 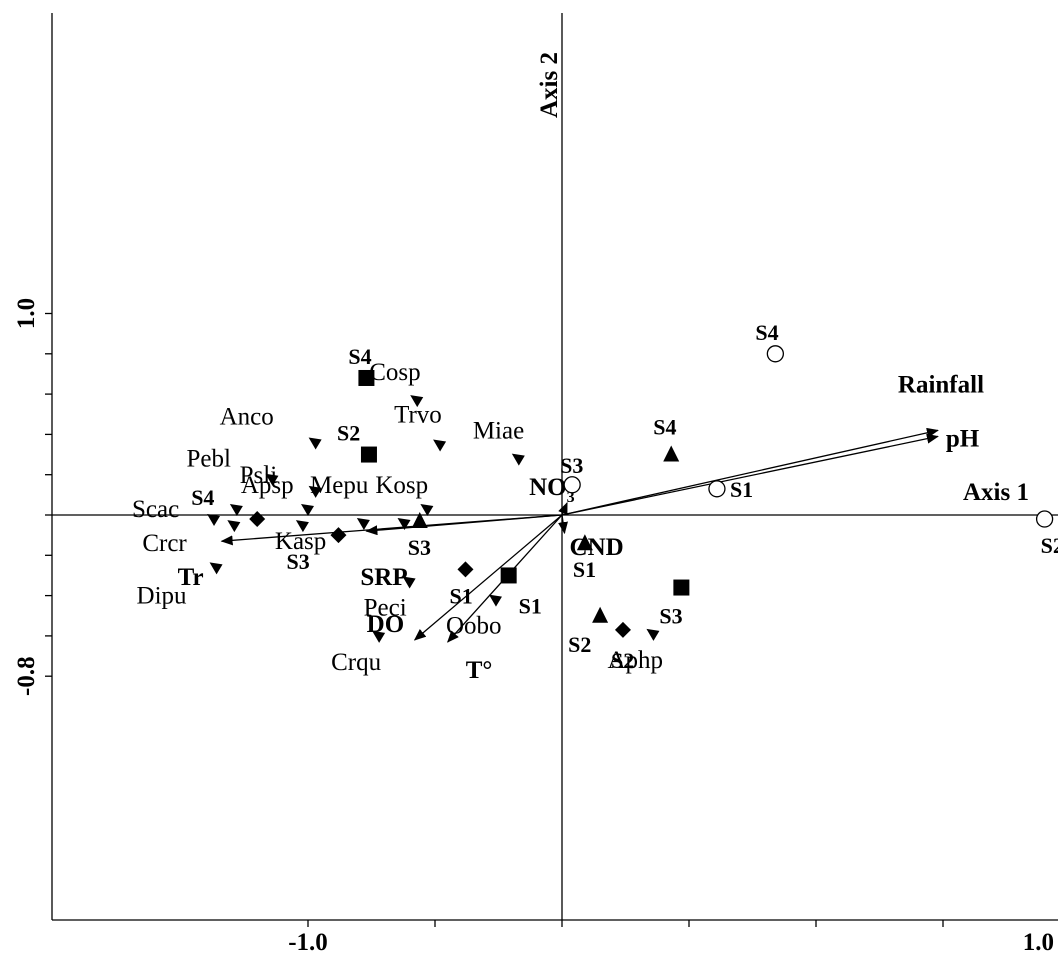 What do you see at coordinates (464, 525) in the screenshot?
I see `vector-srp` at bounding box center [464, 525].